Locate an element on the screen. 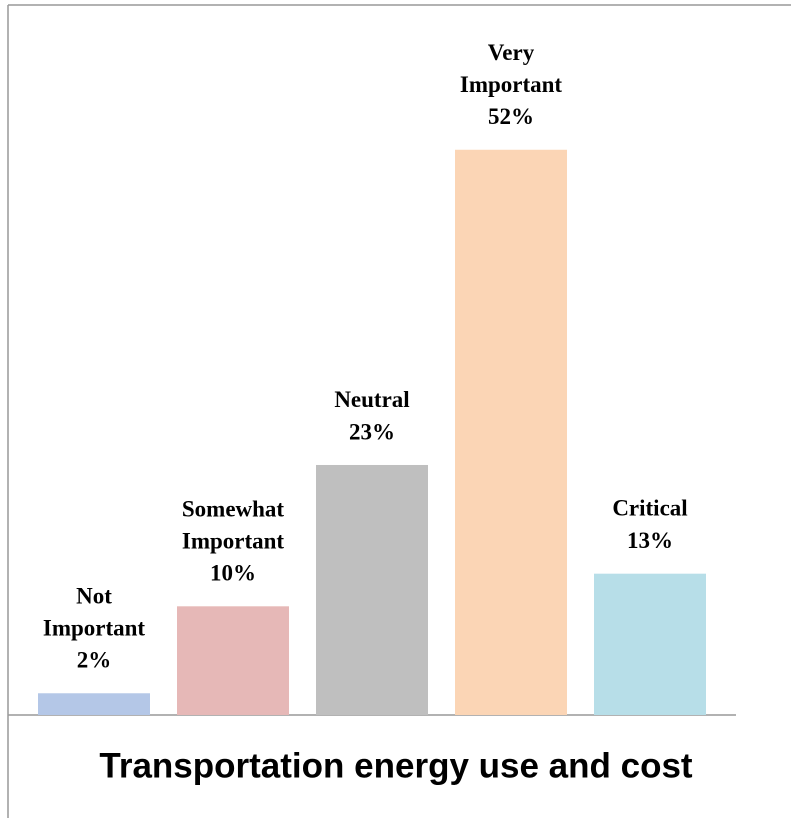  value-label: 2% is located at coordinates (94, 660).